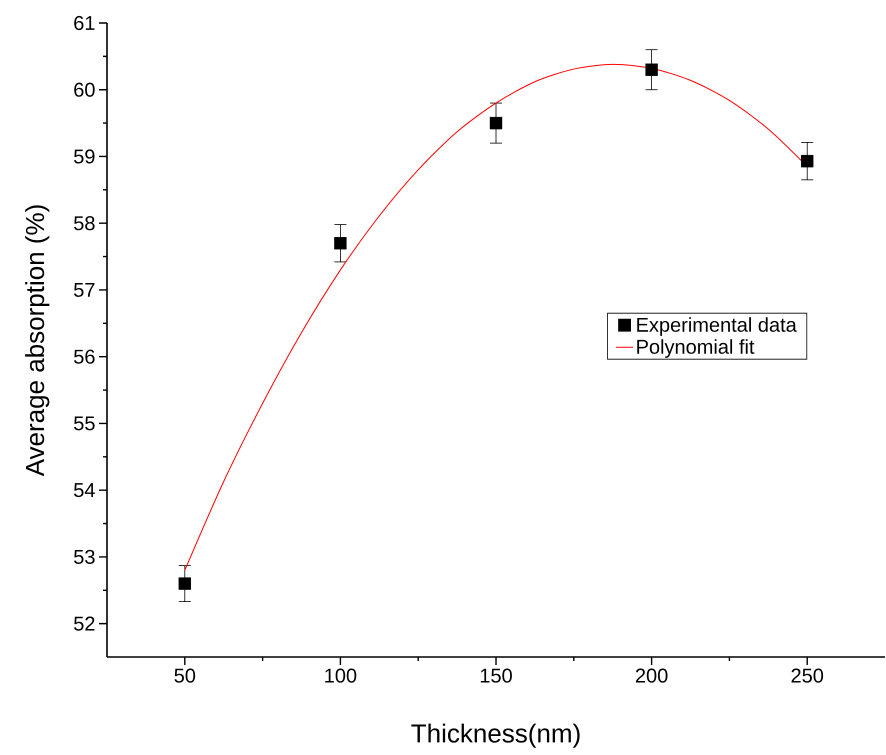  I want to click on y-axis-title: Average absorption (%), so click(37, 340).